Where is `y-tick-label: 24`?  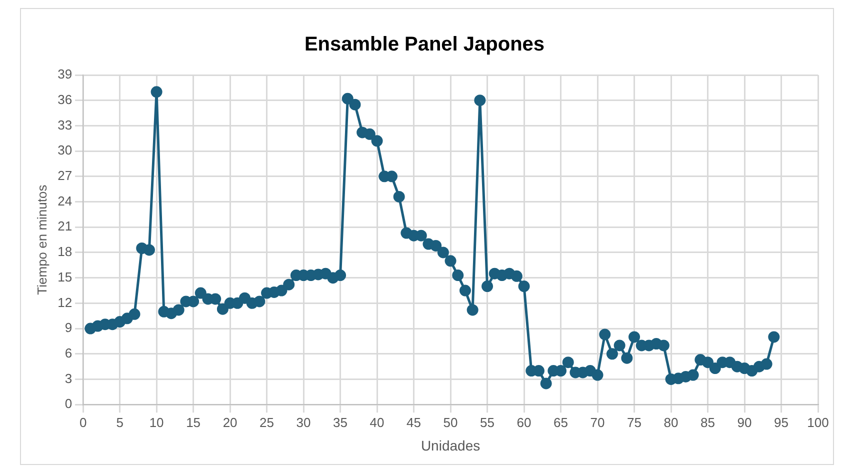 y-tick-label: 24 is located at coordinates (65, 200).